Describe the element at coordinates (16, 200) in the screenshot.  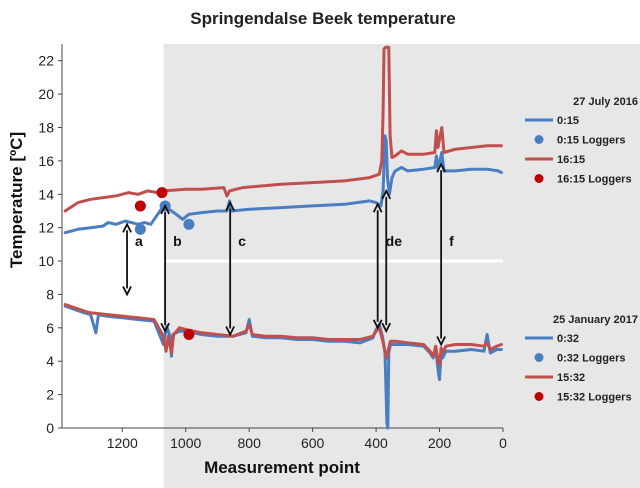
I see `y-axis-title: Temperature [ºC]` at that location.